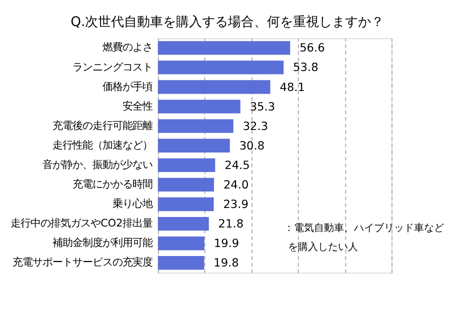  Describe the element at coordinates (364, 228) in the screenshot. I see `annotation: ：電気自動車、ハイブリッド車など` at that location.